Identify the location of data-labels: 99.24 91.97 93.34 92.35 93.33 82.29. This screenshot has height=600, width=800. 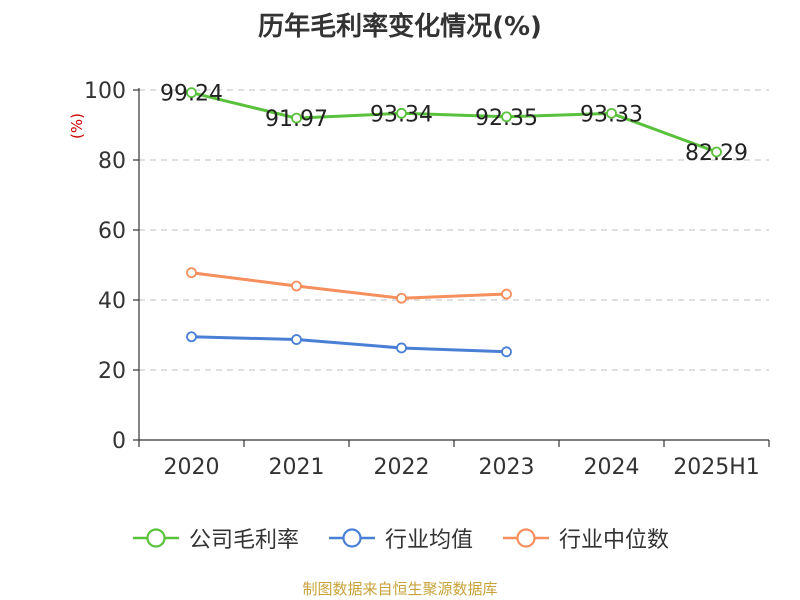
(454, 124).